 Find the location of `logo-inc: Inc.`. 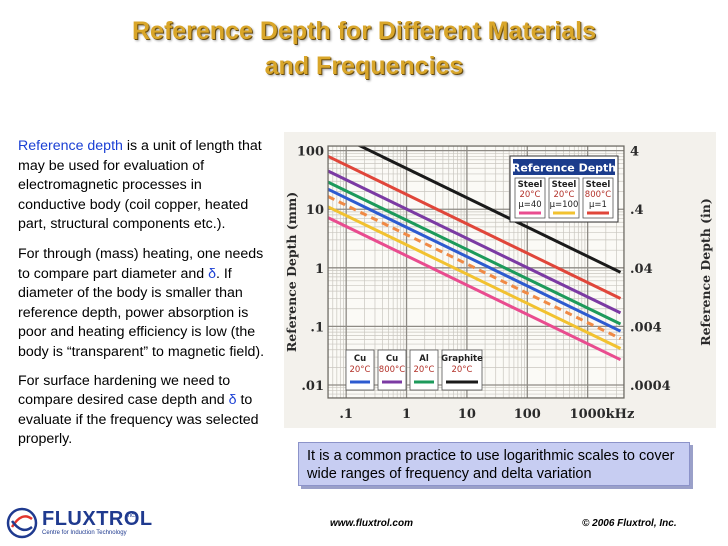

logo-inc: Inc. is located at coordinates (131, 516).